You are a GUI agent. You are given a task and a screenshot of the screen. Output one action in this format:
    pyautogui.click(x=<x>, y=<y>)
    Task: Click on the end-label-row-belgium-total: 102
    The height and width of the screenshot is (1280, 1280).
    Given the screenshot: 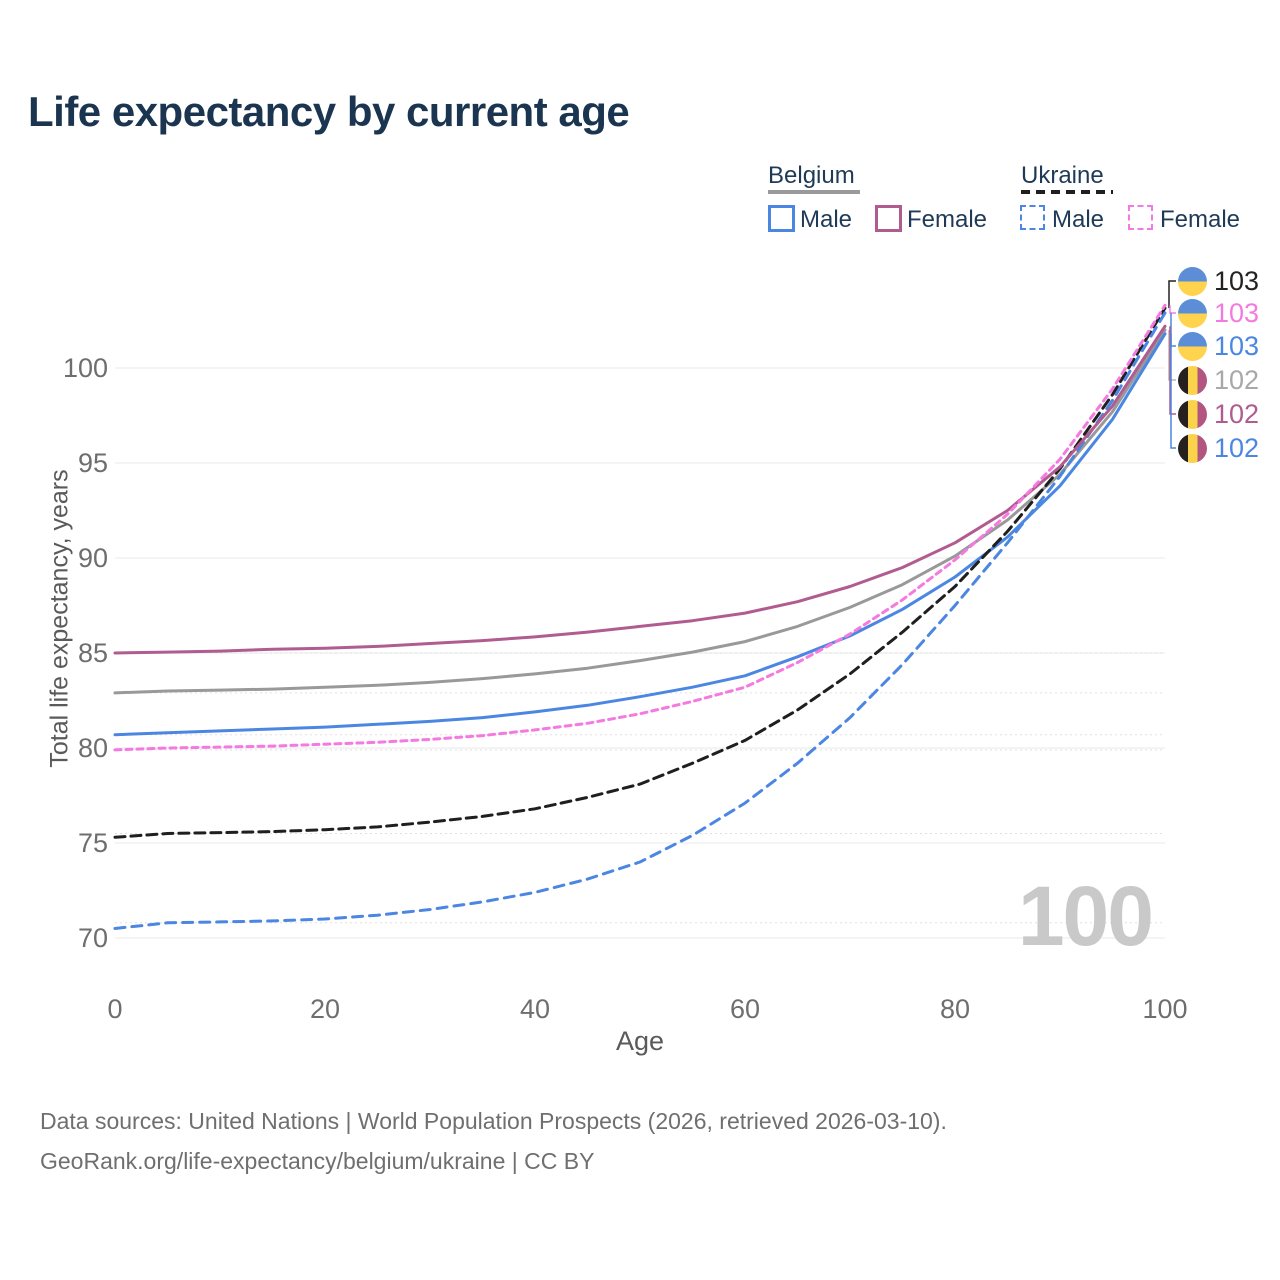 What is the action you would take?
    pyautogui.click(x=1218, y=380)
    